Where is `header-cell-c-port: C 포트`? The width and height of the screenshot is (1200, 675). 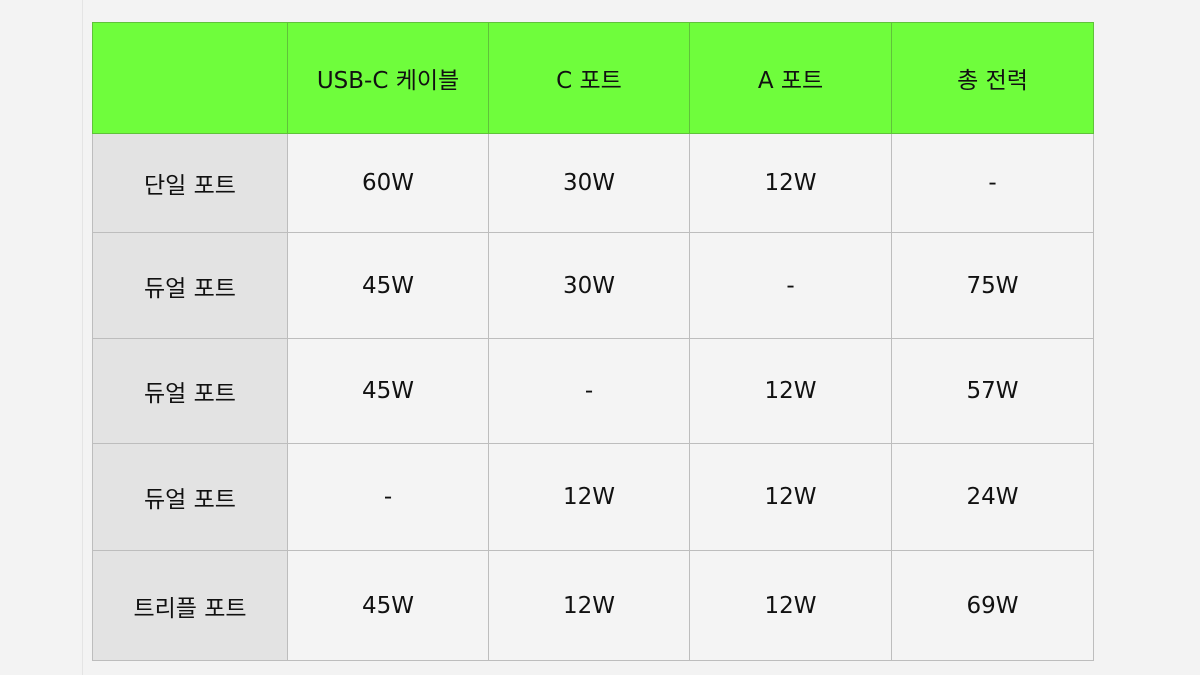
header-cell-c-port: C 포트 is located at coordinates (589, 78).